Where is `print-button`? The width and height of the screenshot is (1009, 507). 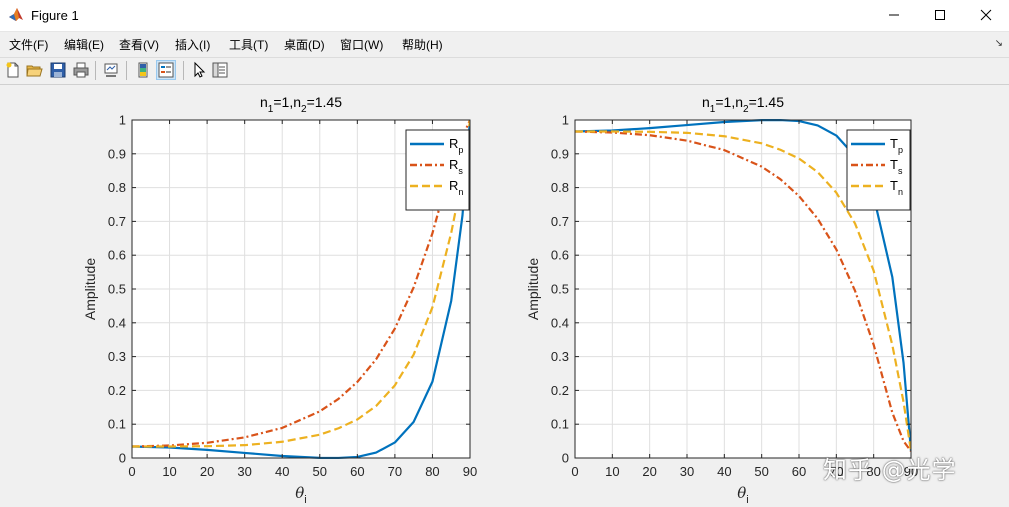
print-button is located at coordinates (81, 70).